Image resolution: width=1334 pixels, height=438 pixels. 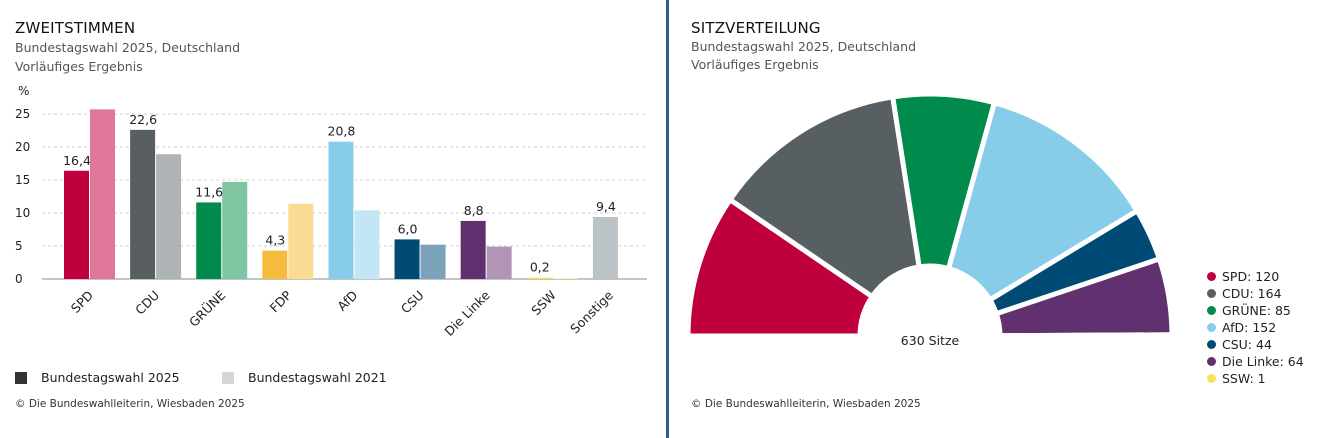 I want to click on bar-2021-spd, so click(x=102, y=194).